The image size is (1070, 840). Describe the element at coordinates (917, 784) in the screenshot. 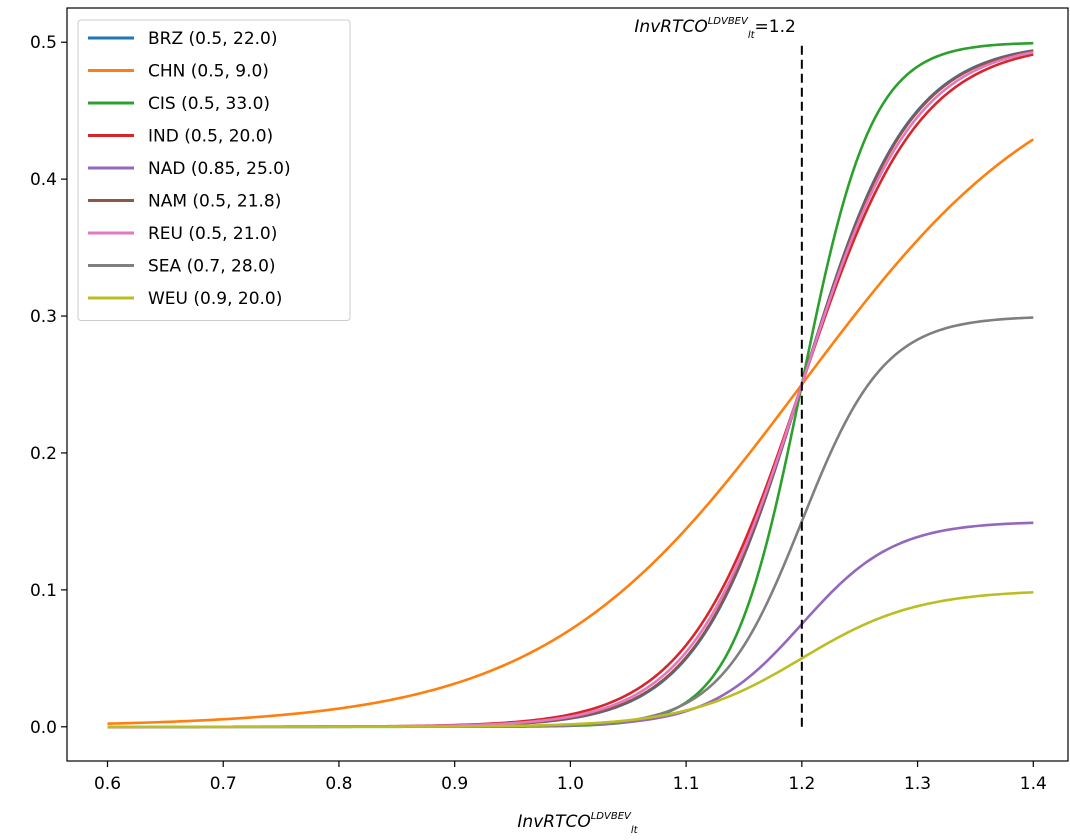

I see `x-tick-label: 1.3` at that location.